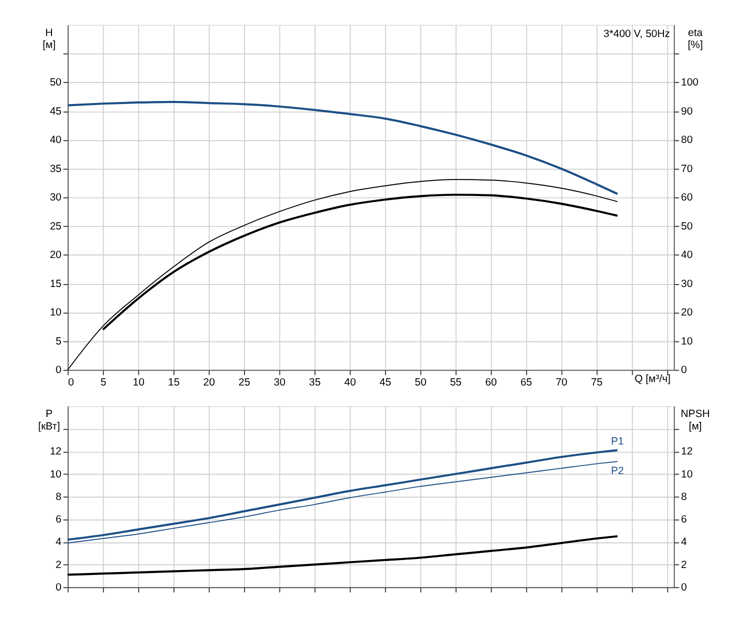 This screenshot has width=752, height=621. What do you see at coordinates (686, 256) in the screenshot?
I see `y2-tick-label: 40` at bounding box center [686, 256].